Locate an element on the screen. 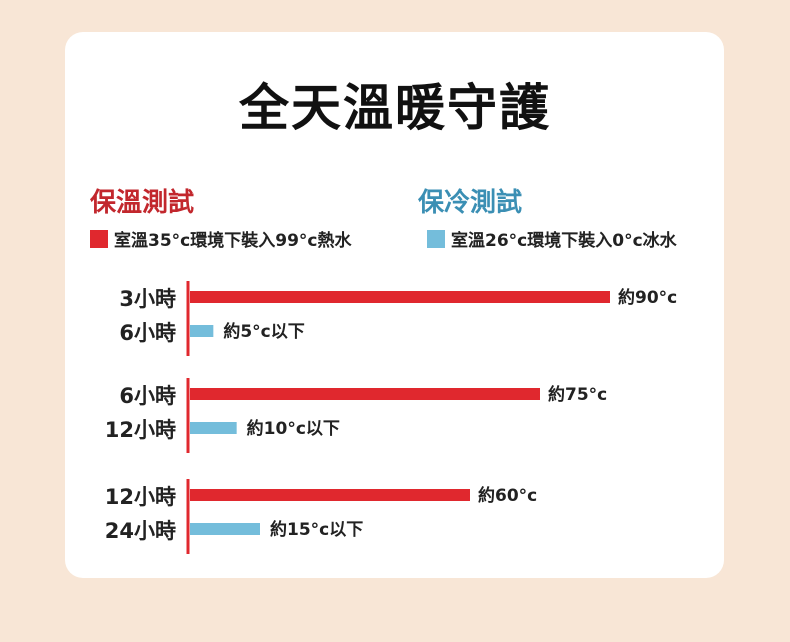  cold-legend-label: 室溫26°c環境下裝入0°c冰水 is located at coordinates (564, 241).